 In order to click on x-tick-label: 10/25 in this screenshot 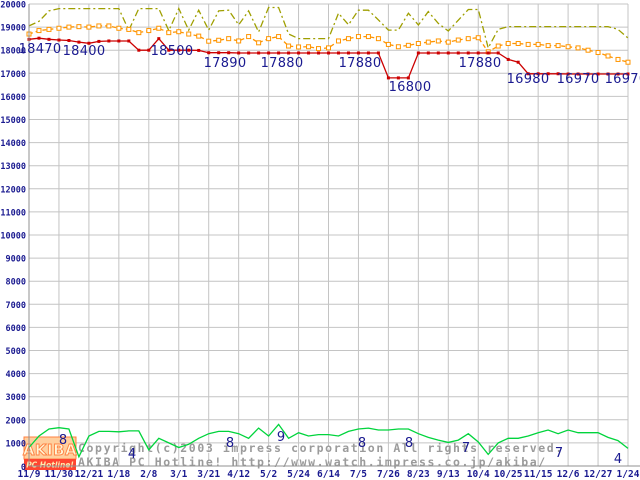, I will do `click(508, 474)`.